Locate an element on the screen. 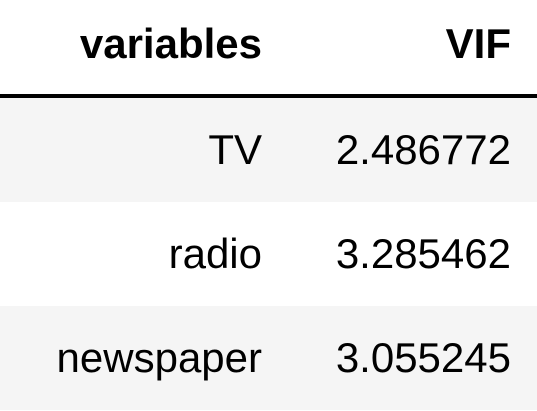  vif-cell: 3.285462 is located at coordinates (423, 253).